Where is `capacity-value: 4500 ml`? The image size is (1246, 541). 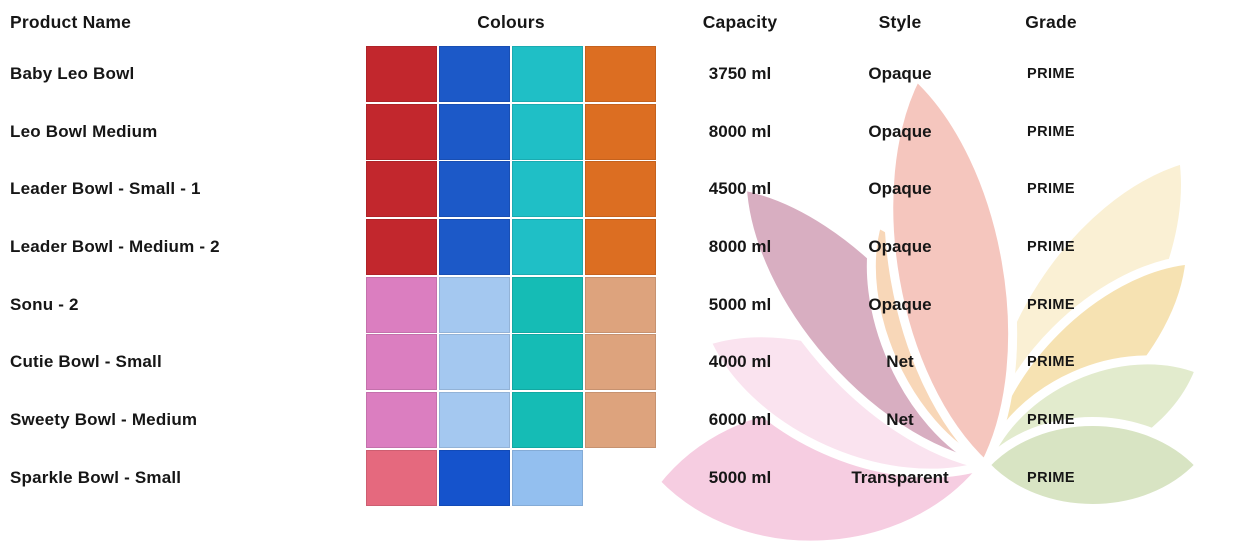 capacity-value: 4500 ml is located at coordinates (740, 188).